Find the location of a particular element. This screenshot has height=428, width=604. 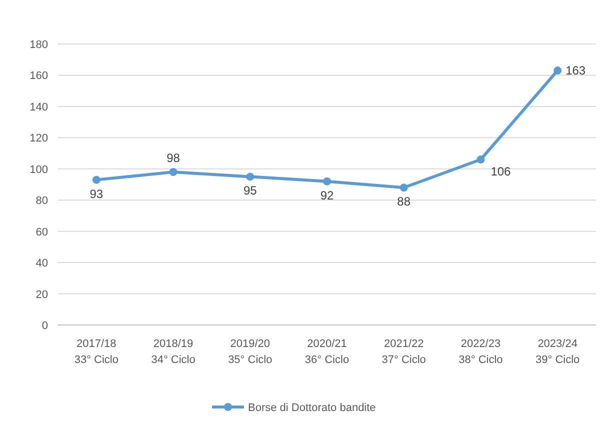

y-tick-label: 80 is located at coordinates (42, 201).